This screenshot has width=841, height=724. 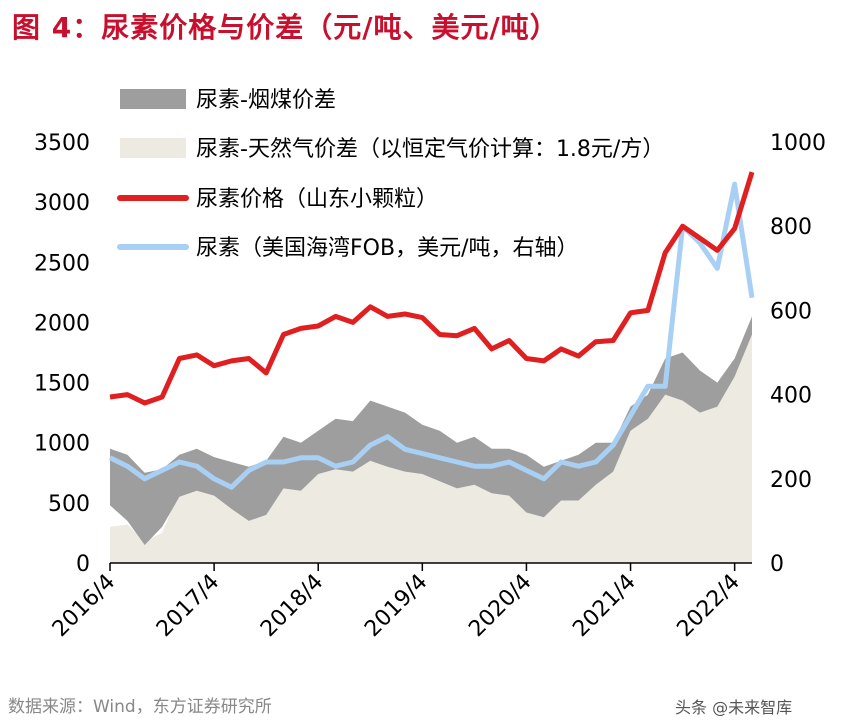 What do you see at coordinates (188, 606) in the screenshot?
I see `x-tick-label: 2017/4` at bounding box center [188, 606].